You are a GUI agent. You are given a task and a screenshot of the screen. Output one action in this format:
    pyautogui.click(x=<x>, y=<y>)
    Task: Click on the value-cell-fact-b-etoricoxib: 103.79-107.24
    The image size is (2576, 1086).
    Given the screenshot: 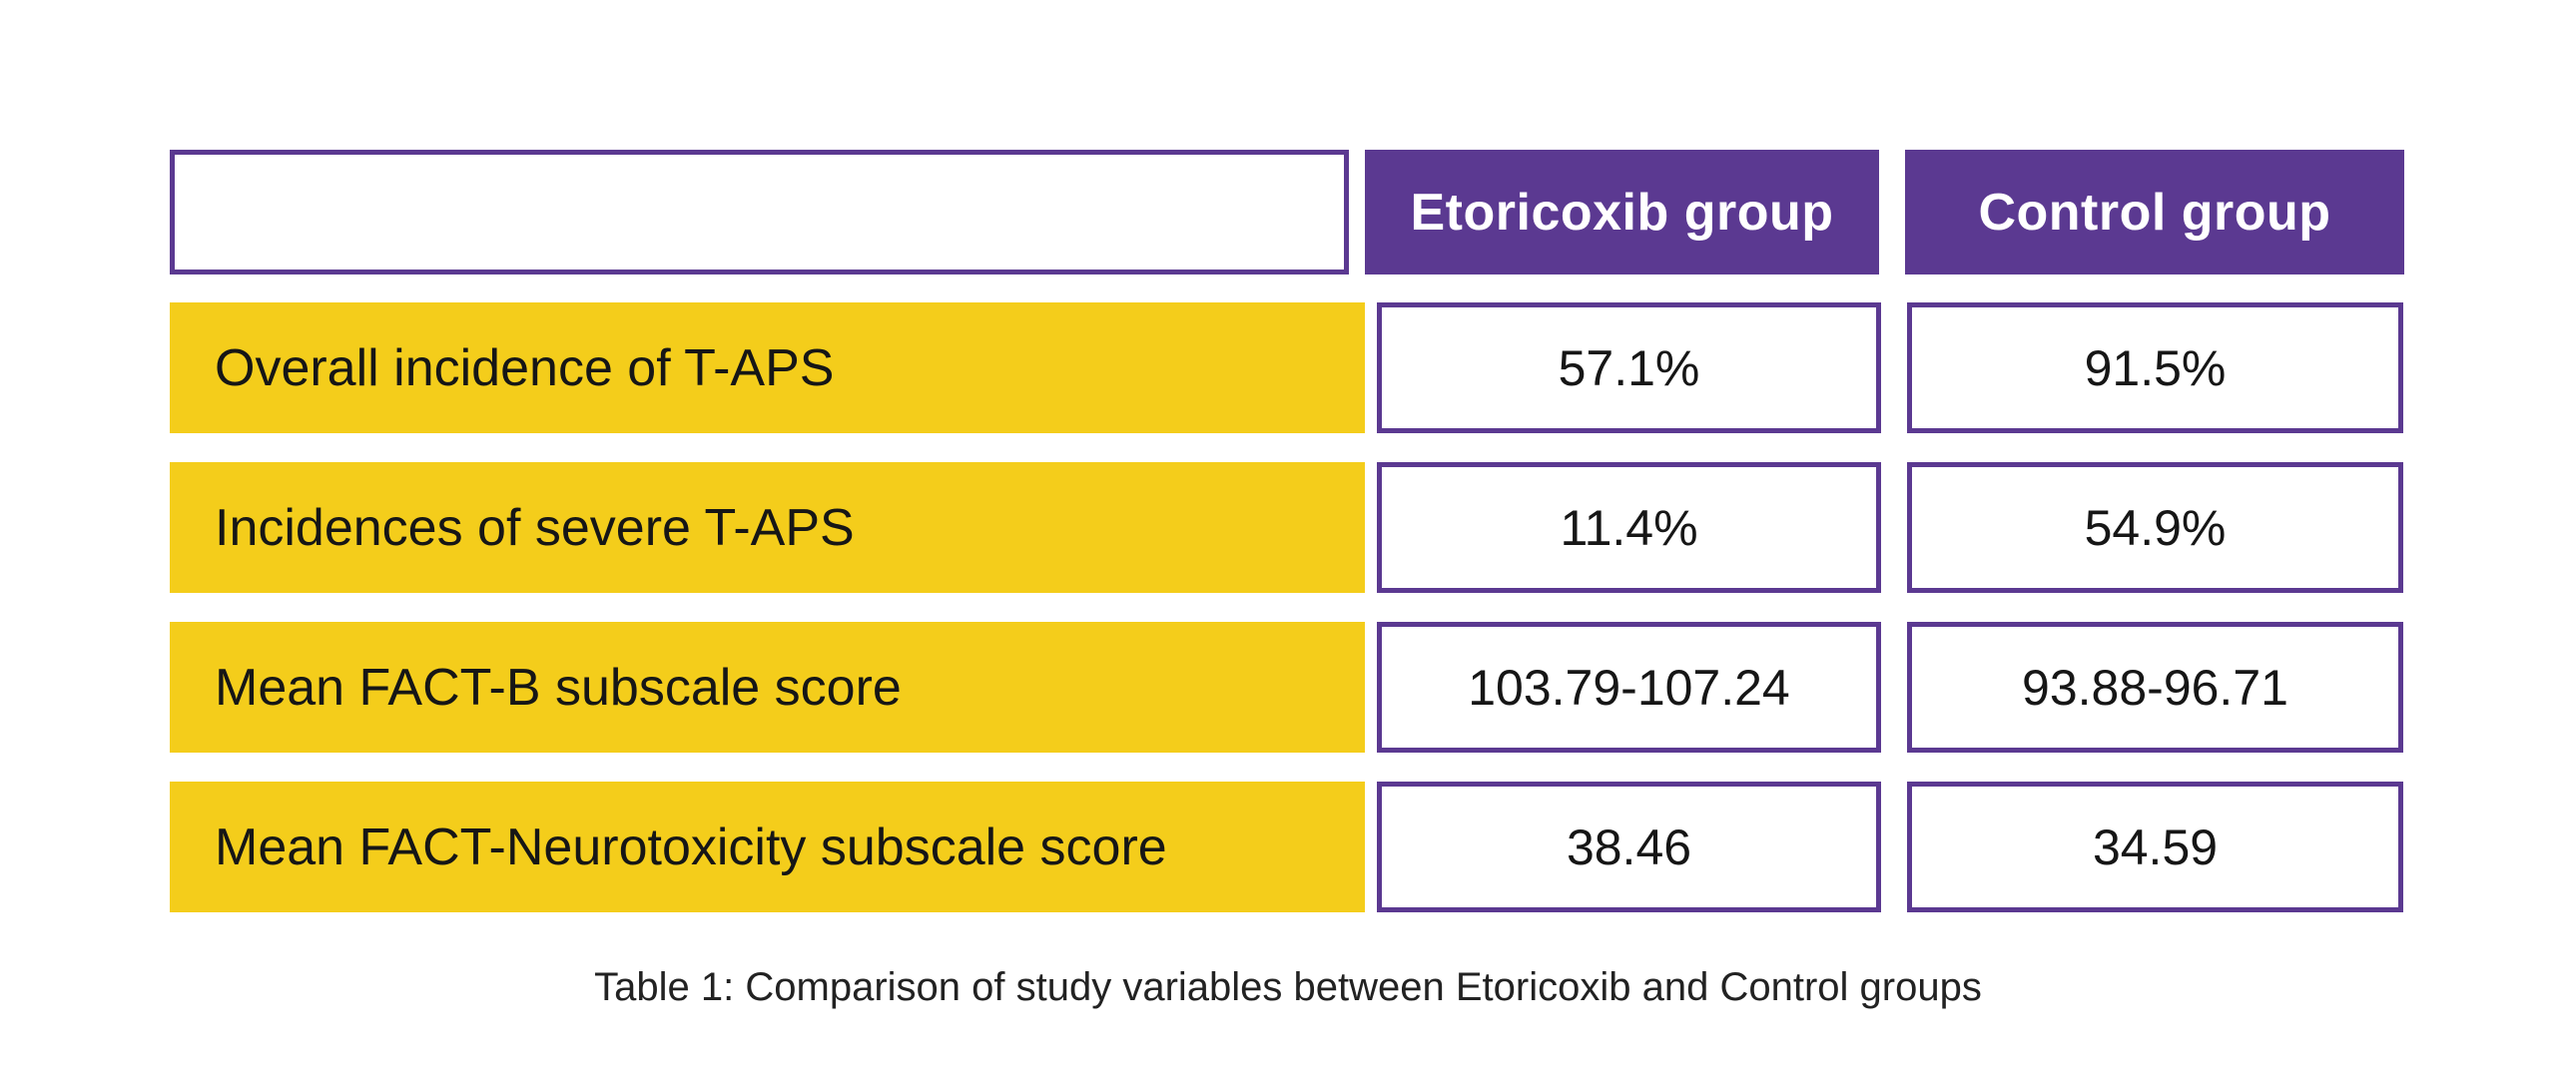 What is the action you would take?
    pyautogui.click(x=1629, y=688)
    